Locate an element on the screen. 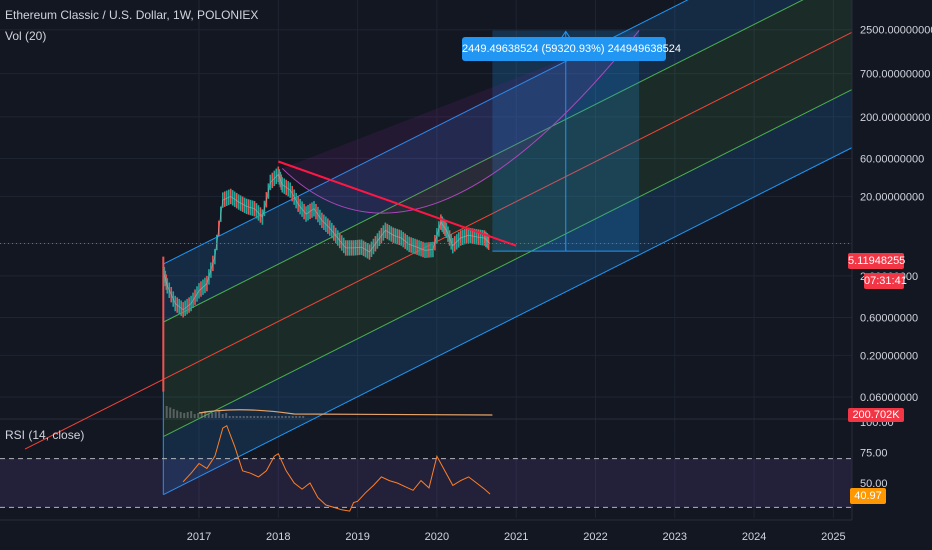 This screenshot has width=932, height=550. x-tick-label: 2019 is located at coordinates (357, 537).